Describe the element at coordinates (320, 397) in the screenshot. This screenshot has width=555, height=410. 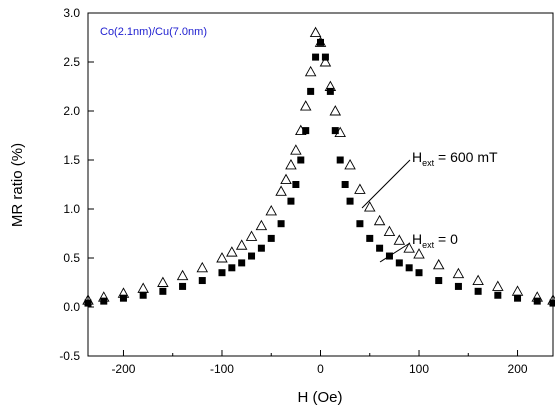
I see `x-axis-label: H (Oe)` at that location.